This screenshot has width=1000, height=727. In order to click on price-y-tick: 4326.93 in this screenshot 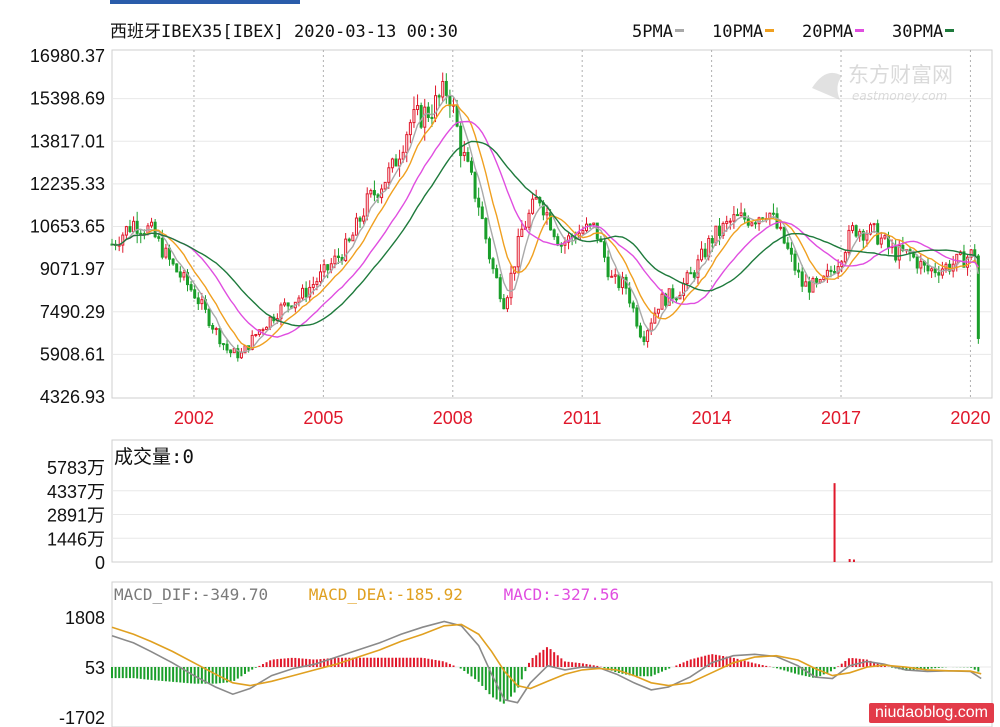, I will do `click(72, 397)`.